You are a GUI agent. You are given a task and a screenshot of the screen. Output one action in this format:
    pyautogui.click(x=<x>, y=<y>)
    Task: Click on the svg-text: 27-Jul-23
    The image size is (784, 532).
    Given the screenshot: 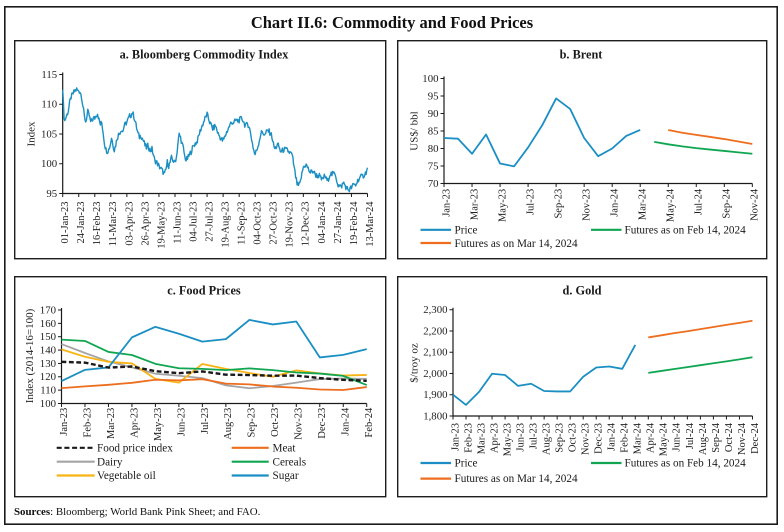 What is the action you would take?
    pyautogui.click(x=209, y=222)
    